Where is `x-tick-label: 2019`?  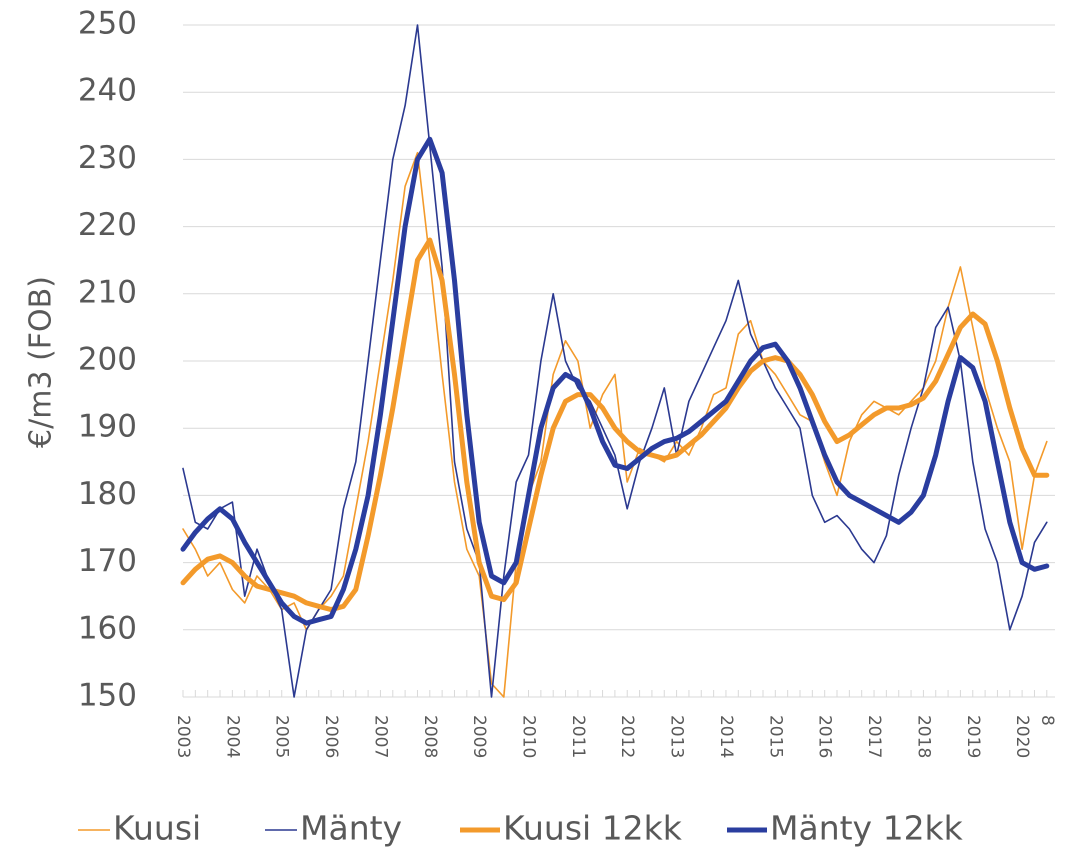
x-tick-label: 2019 is located at coordinates (973, 736).